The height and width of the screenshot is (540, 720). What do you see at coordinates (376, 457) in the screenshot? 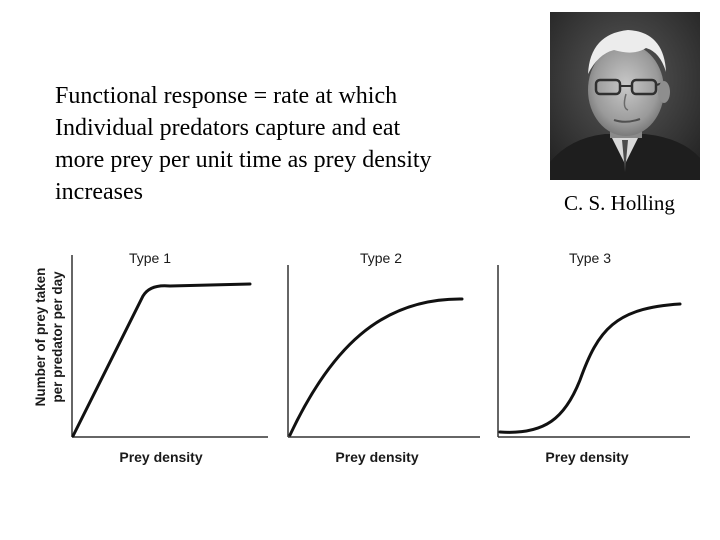
I see `type-2-x-axis-label: Prey density` at bounding box center [376, 457].